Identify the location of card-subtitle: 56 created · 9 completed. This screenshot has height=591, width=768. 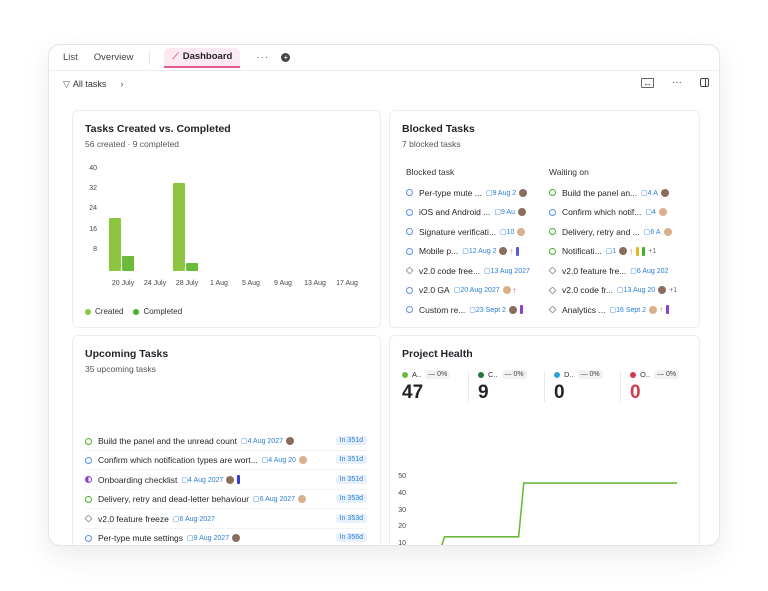
(132, 144).